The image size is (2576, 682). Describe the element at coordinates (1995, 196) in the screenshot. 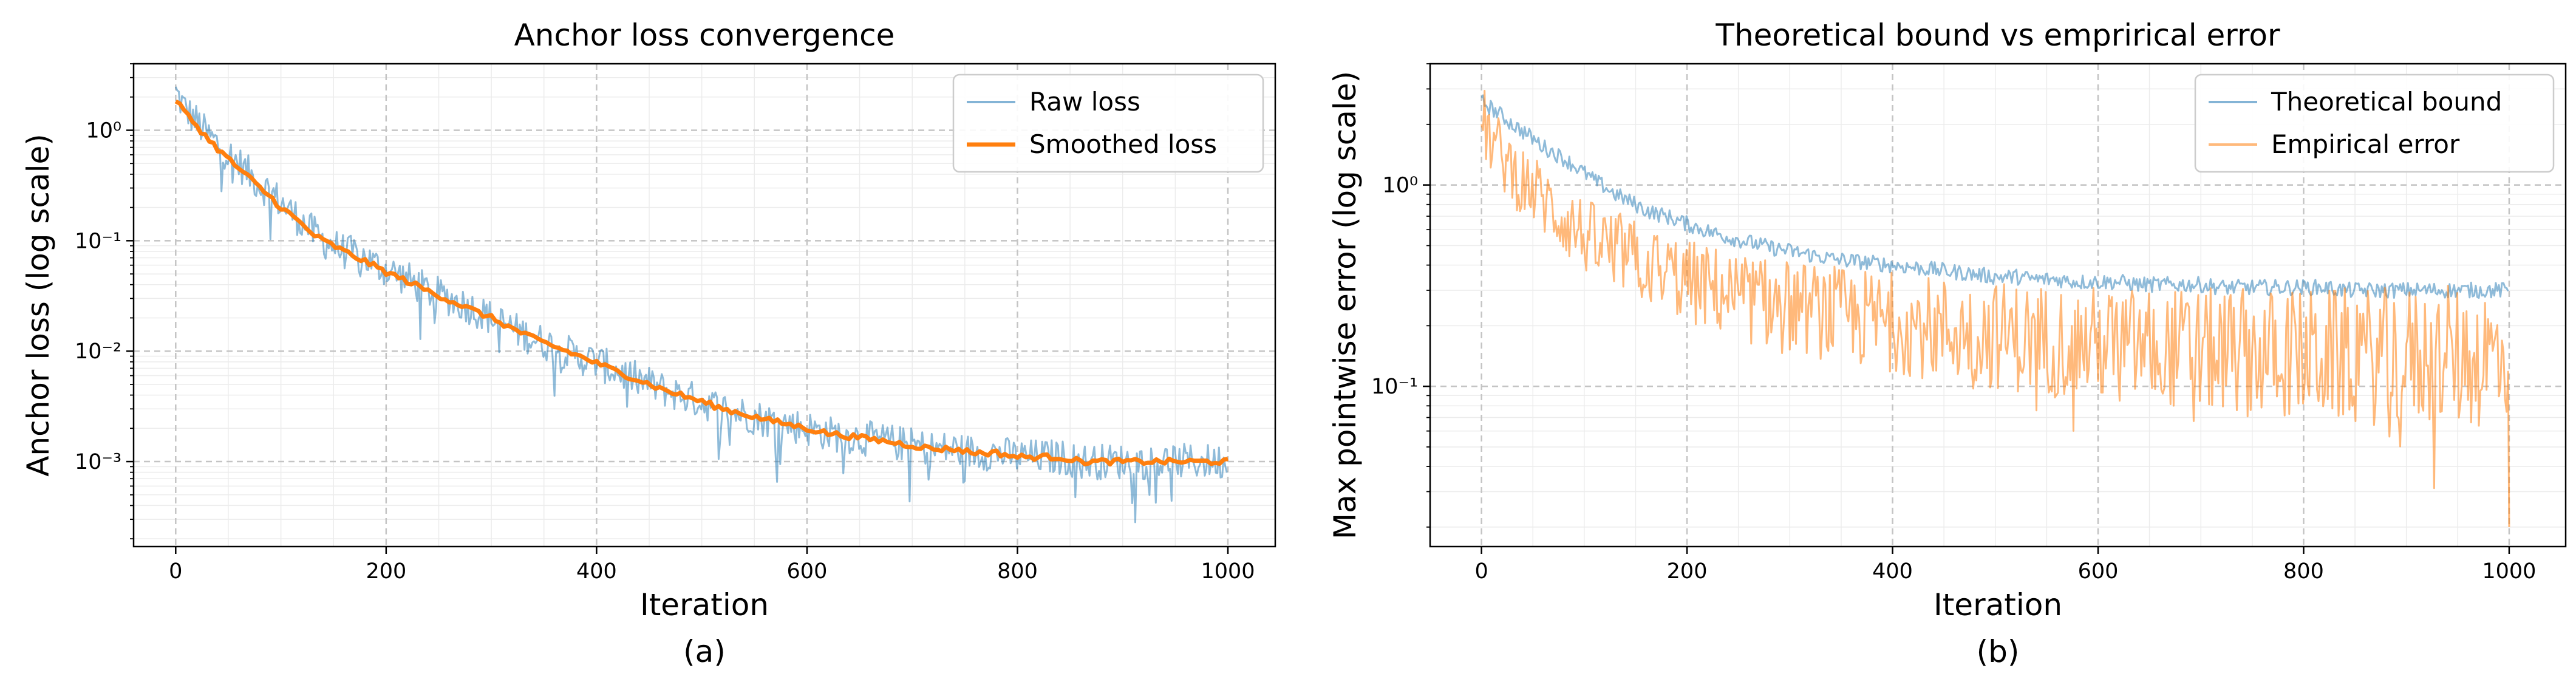

I see `series-line-theoretical-bound` at that location.